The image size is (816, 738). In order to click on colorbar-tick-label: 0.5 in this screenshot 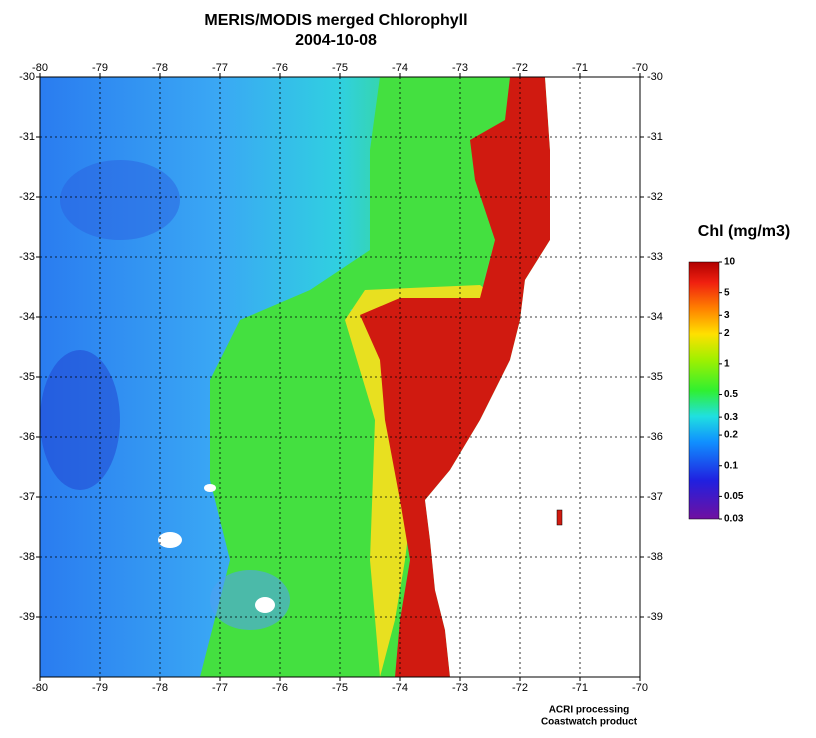, I will do `click(731, 394)`.